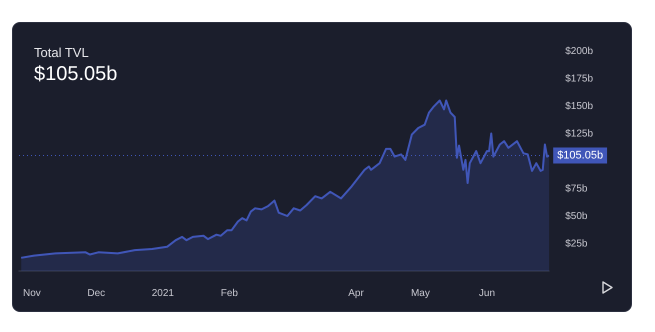  What do you see at coordinates (487, 293) in the screenshot?
I see `x-tick-label: Jun` at bounding box center [487, 293].